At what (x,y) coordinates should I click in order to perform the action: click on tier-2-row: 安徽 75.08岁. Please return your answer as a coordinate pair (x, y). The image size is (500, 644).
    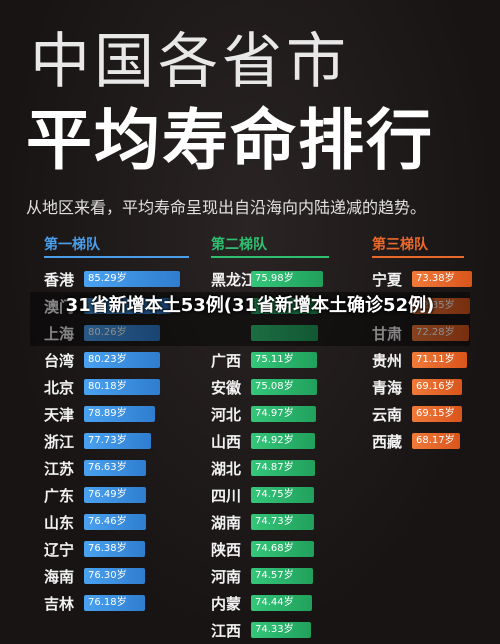
    Looking at the image, I should click on (291, 387).